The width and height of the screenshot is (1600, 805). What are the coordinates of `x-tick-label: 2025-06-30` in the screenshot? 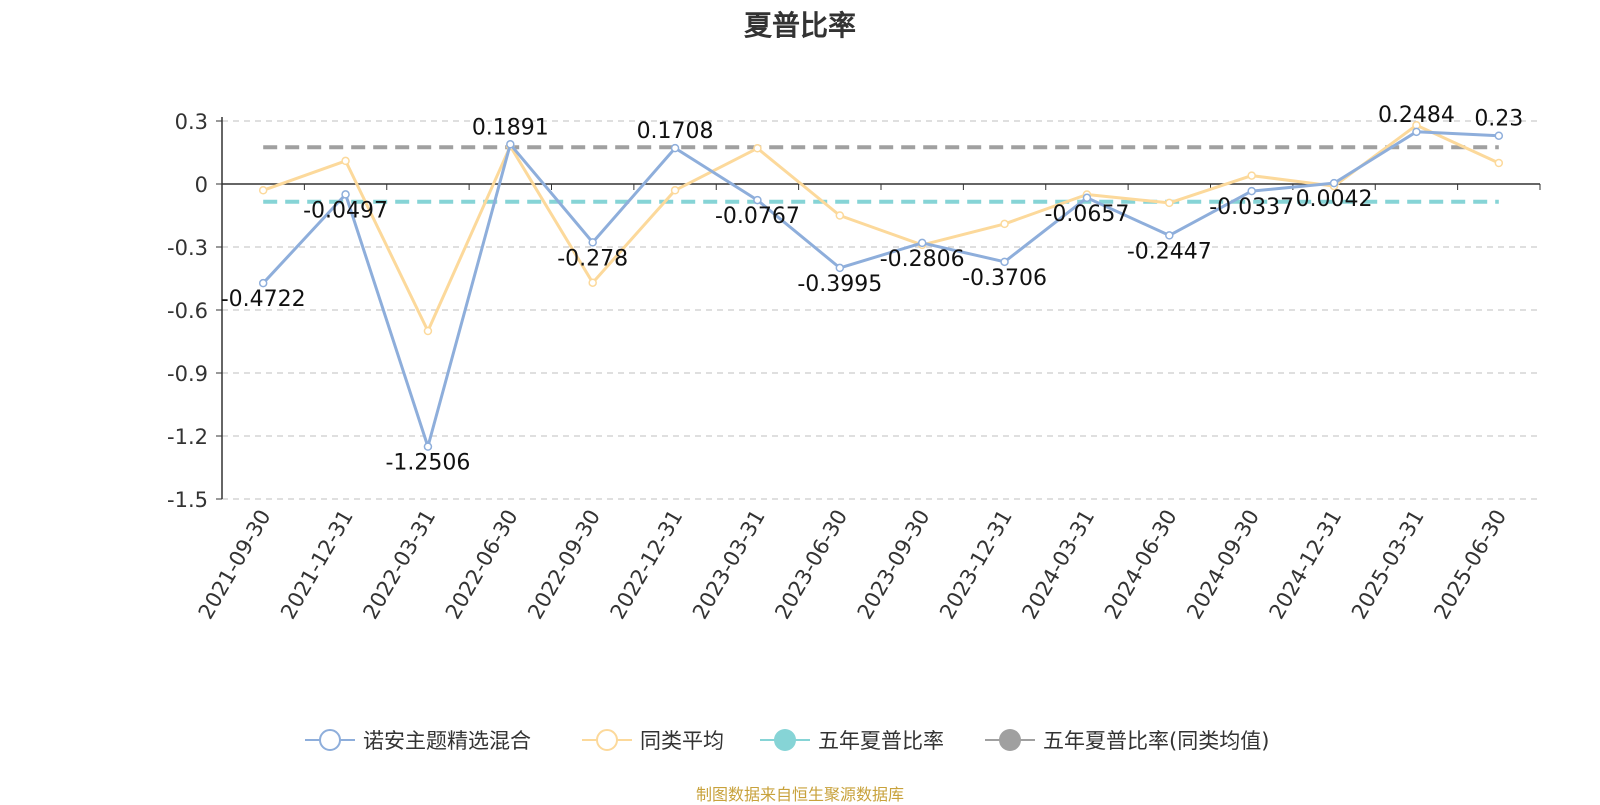 It's located at (1470, 565).